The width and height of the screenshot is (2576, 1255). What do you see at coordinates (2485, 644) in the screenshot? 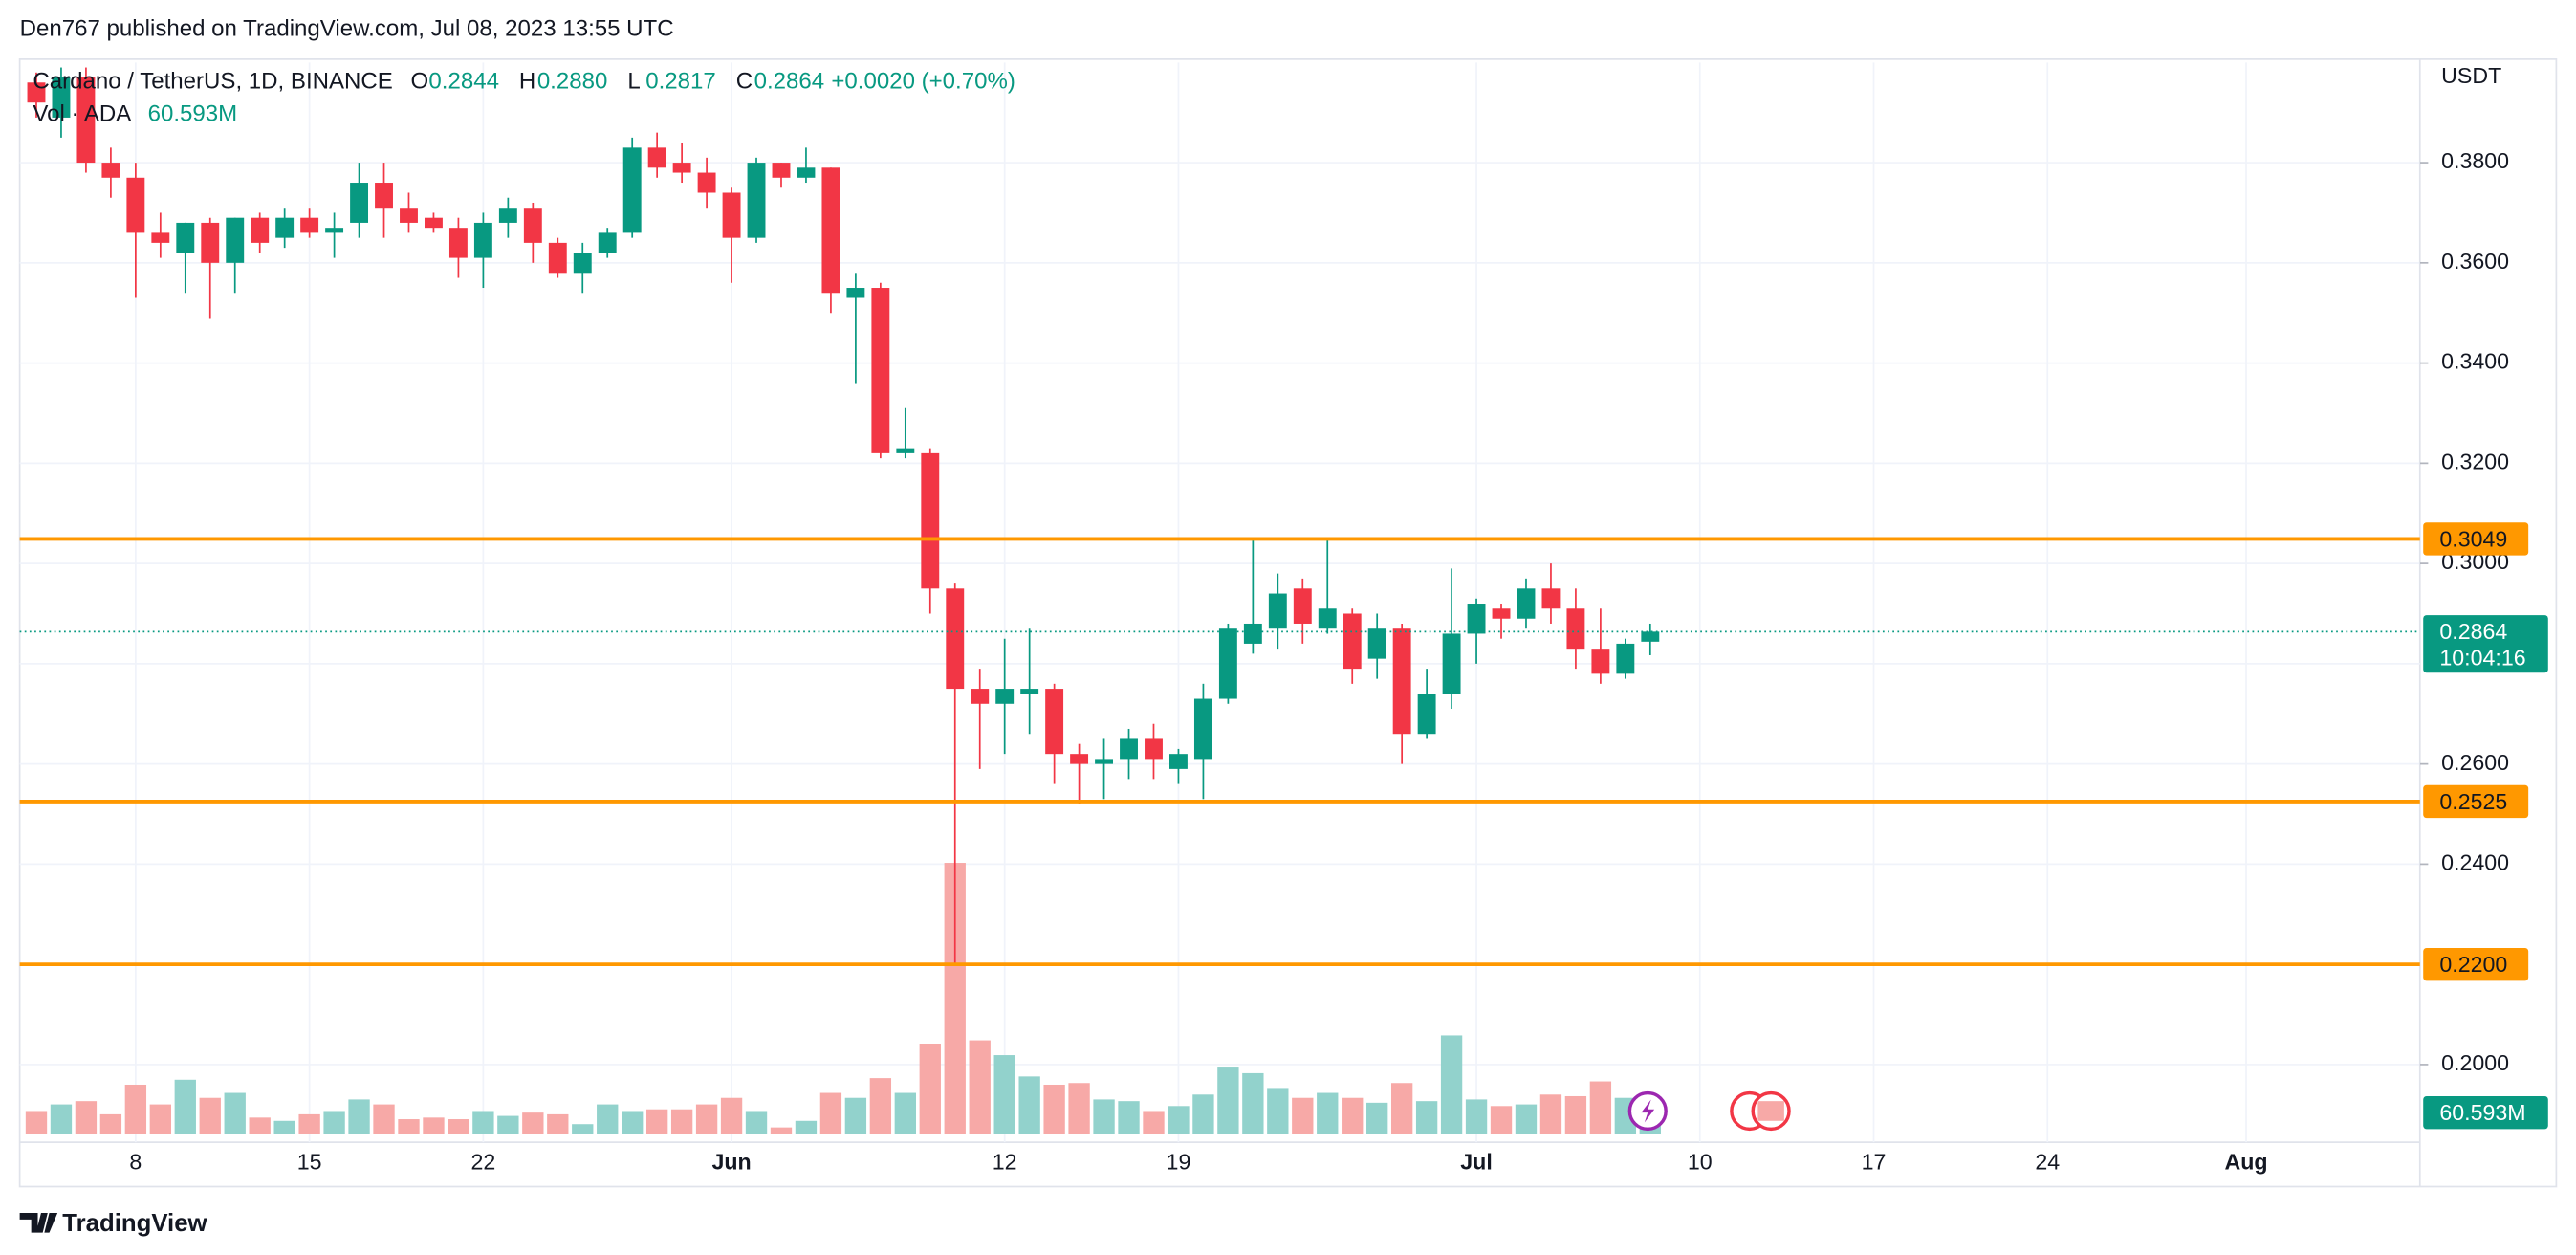
I see `current-price-box` at bounding box center [2485, 644].